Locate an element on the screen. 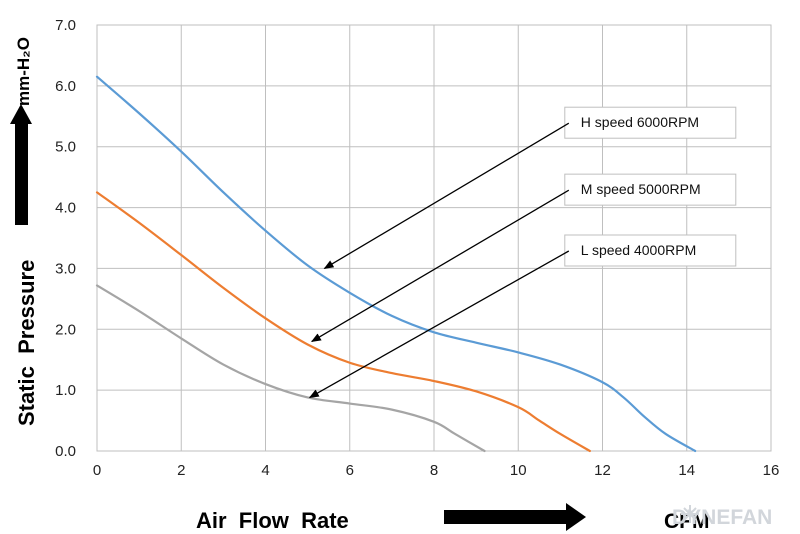 This screenshot has width=800, height=534. y-tick-label: 0.0 is located at coordinates (65, 451).